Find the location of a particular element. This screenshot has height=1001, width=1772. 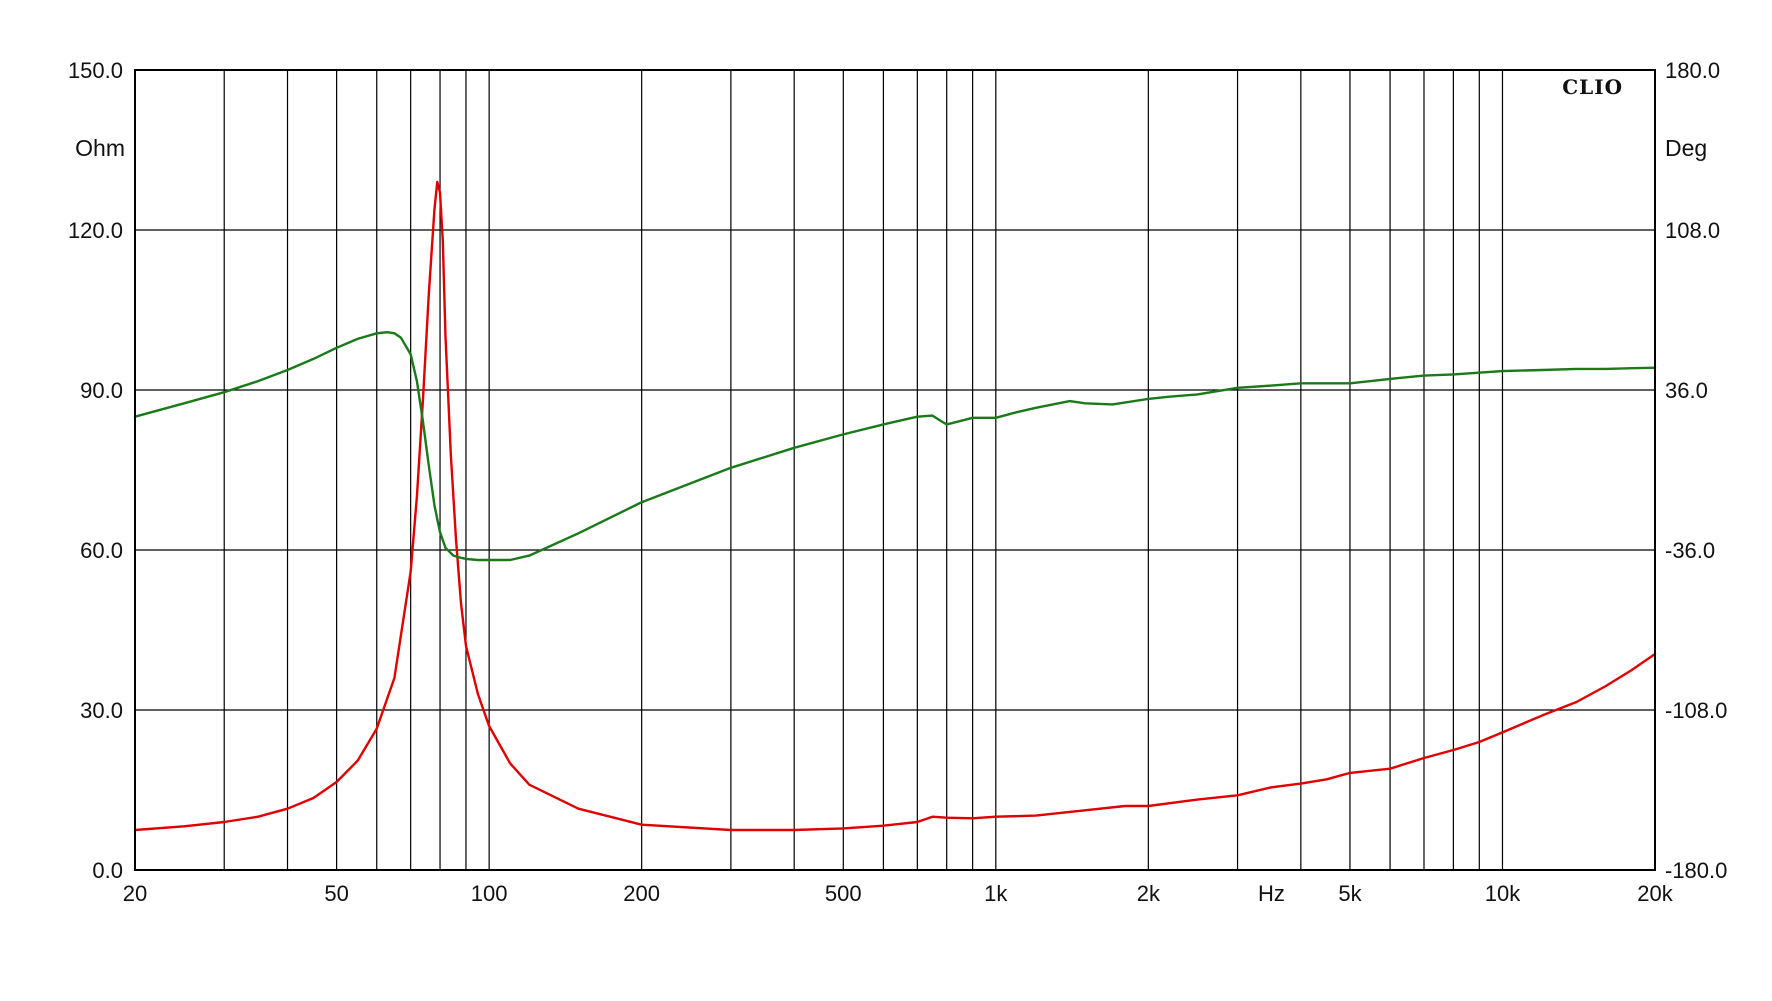

x-tick-label: 200 is located at coordinates (641, 893).